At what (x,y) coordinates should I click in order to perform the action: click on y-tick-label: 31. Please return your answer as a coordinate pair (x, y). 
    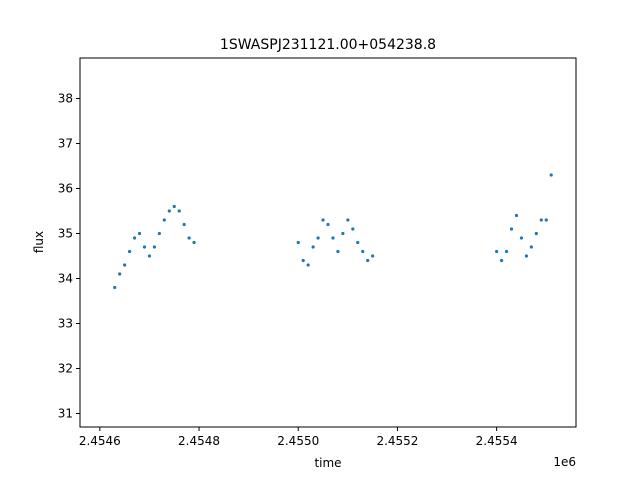
    Looking at the image, I should click on (65, 414).